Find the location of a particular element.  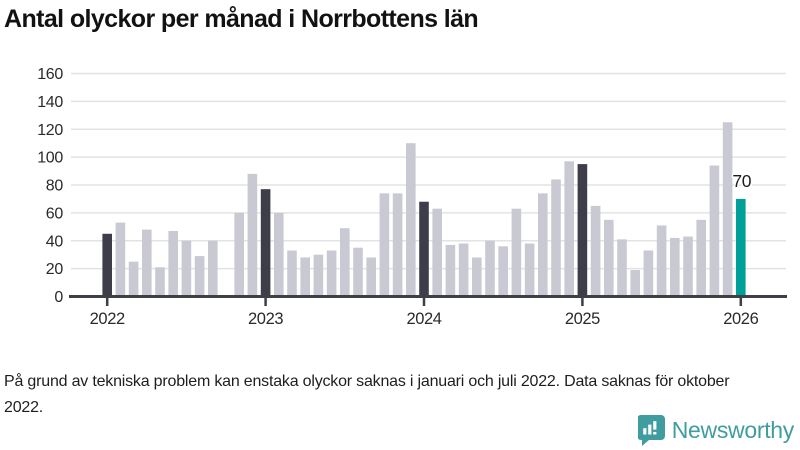

x-axis-year-label: 2024 is located at coordinates (423, 319).